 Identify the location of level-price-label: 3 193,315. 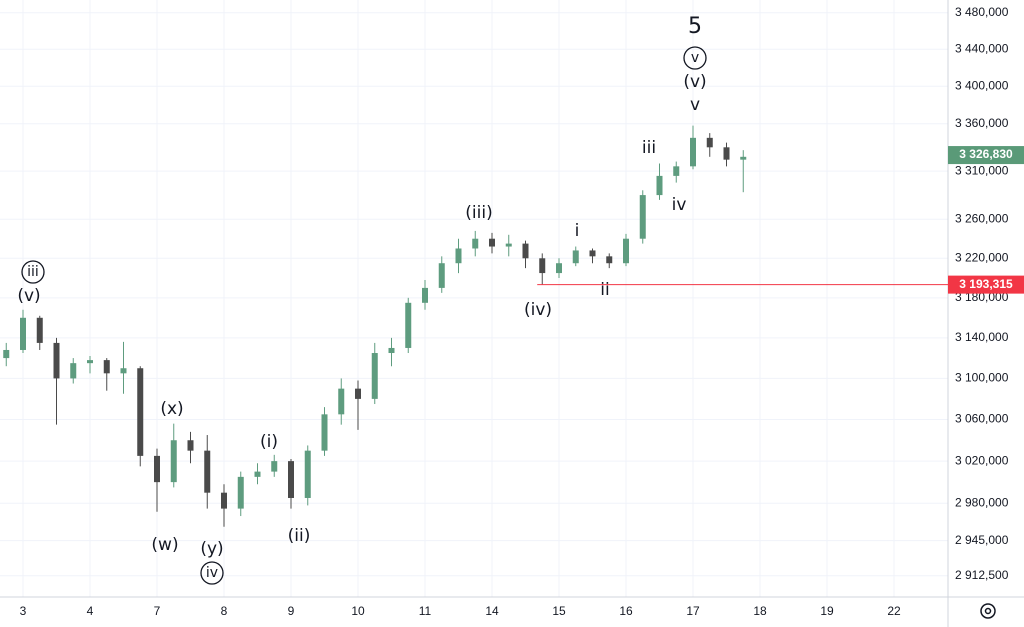
(986, 284).